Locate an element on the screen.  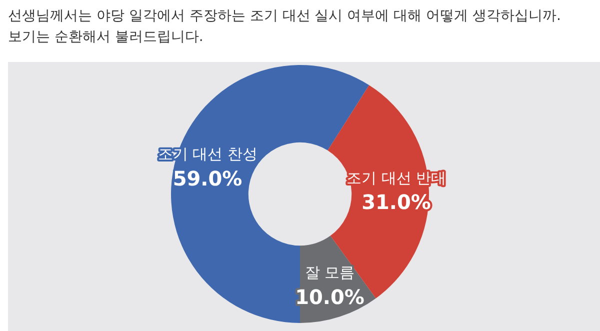
slice-label: 잘 모름 is located at coordinates (329, 272).